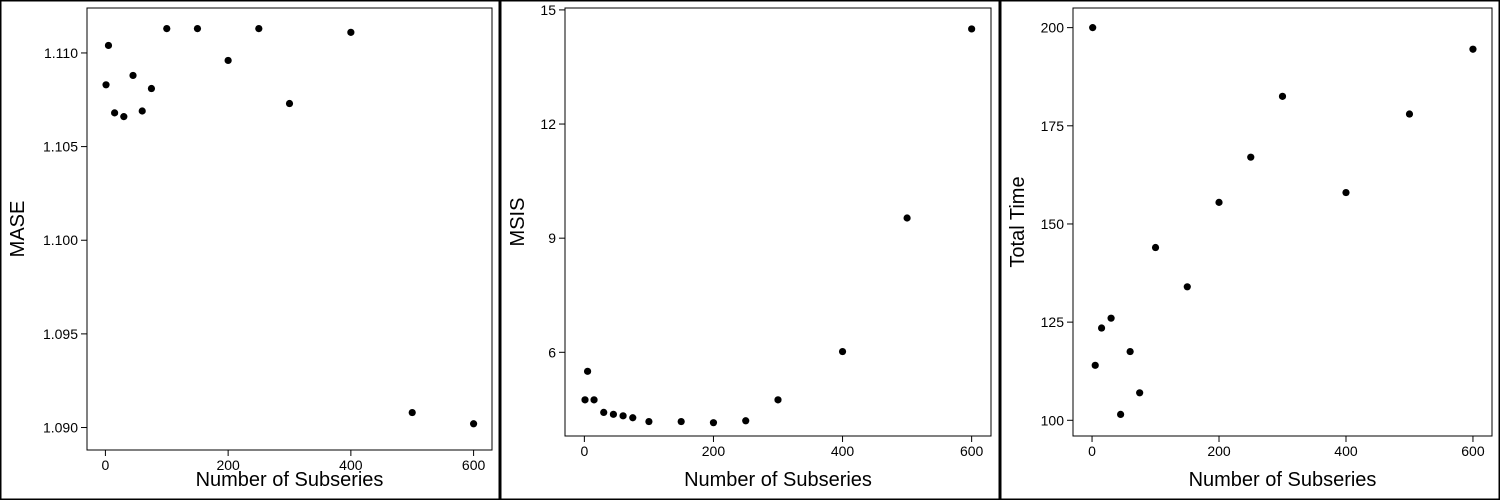 The image size is (1500, 500). Describe the element at coordinates (60, 240) in the screenshot. I see `y-tick-label: 1.100` at that location.